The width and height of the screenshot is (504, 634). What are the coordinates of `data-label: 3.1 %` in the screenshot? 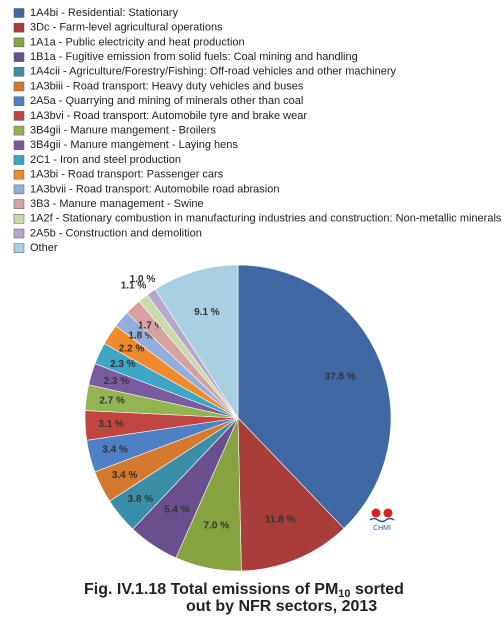 It's located at (111, 424).